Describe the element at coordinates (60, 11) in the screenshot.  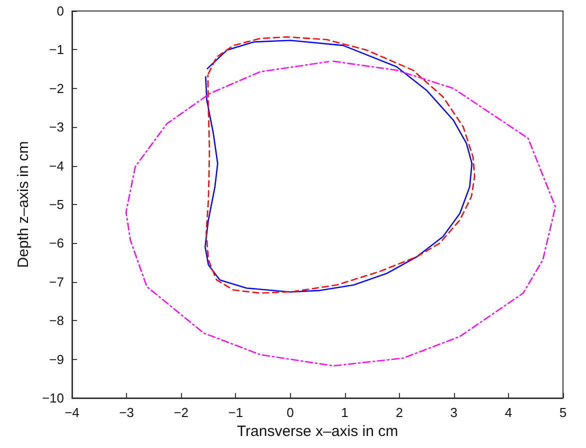
I see `y-tick-label: 0` at that location.